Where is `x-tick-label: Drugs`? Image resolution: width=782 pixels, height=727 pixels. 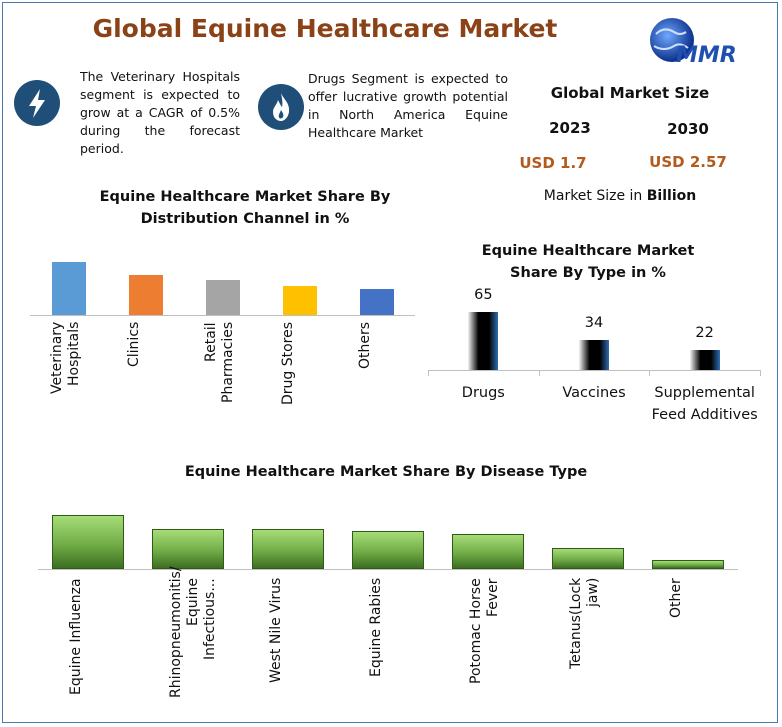 x-tick-label: Drugs is located at coordinates (483, 393).